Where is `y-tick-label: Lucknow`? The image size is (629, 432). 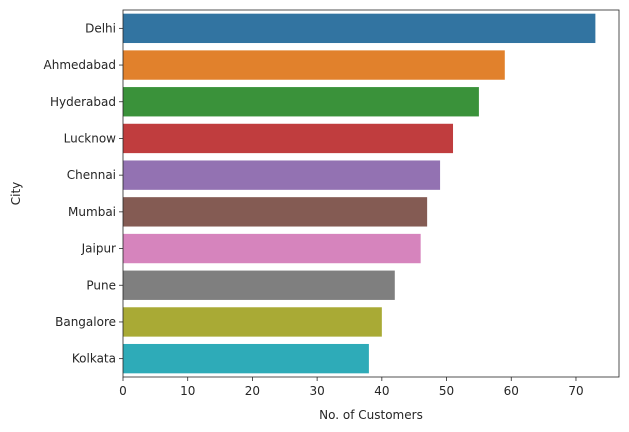 y-tick-label: Lucknow is located at coordinates (90, 138).